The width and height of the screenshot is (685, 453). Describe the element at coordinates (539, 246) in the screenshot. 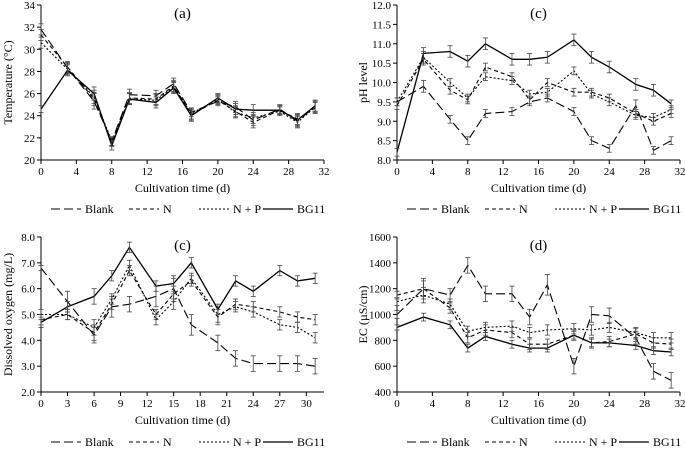

I see `chart-title: (d)` at that location.